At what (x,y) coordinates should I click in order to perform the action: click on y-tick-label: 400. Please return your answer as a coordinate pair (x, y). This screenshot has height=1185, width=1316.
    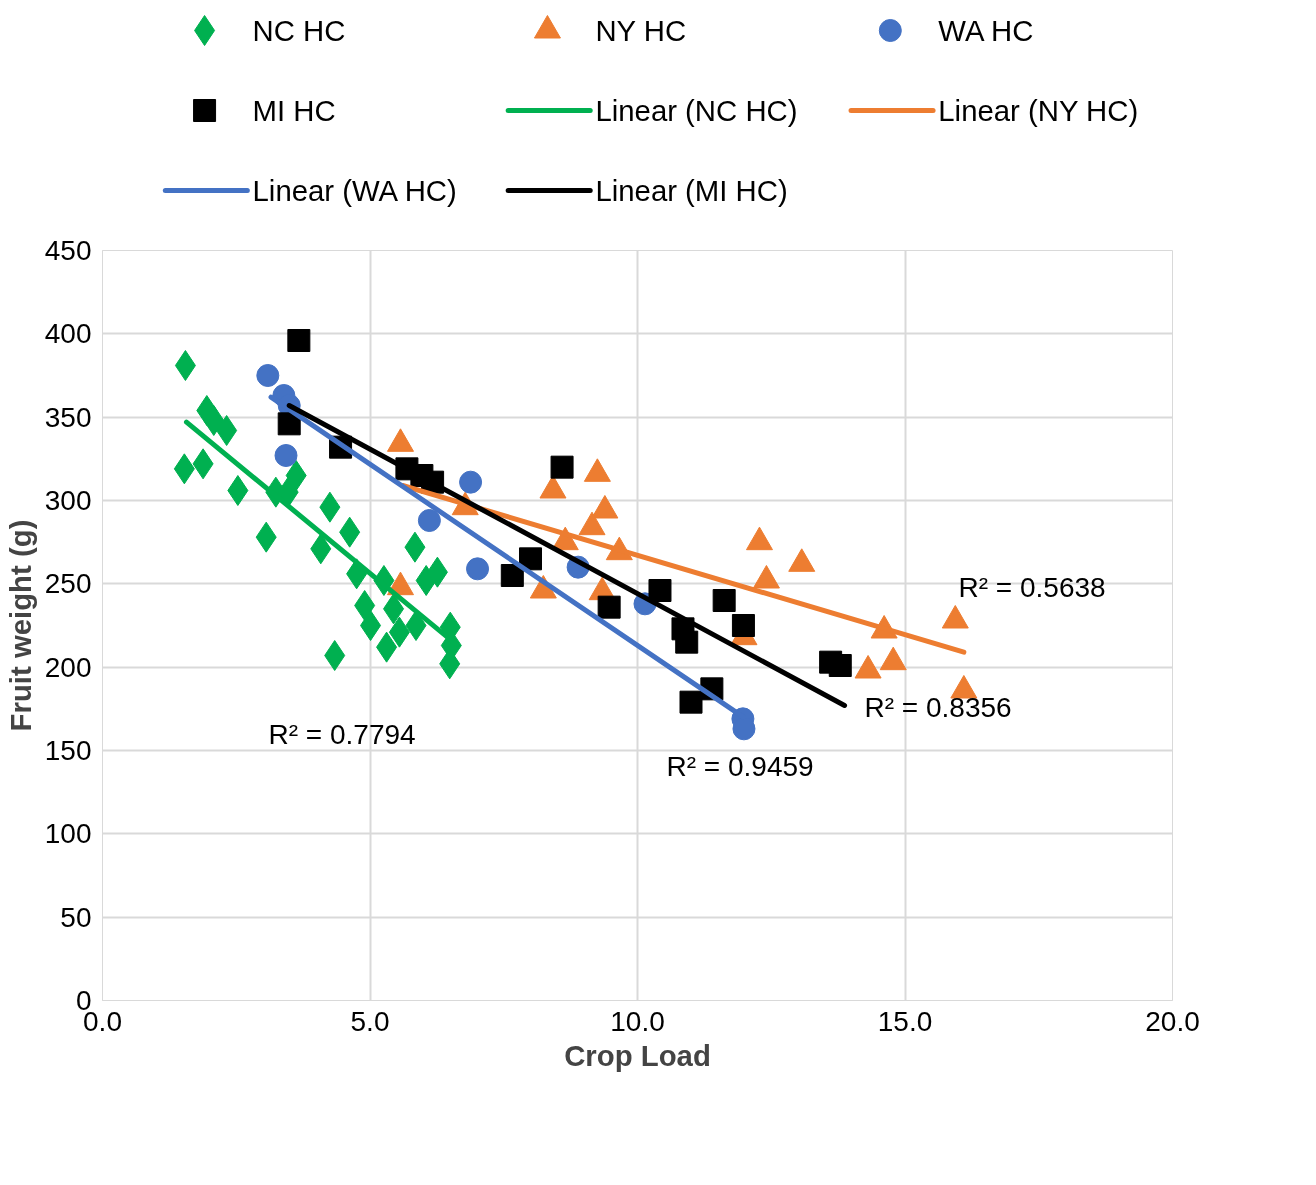
    Looking at the image, I should click on (68, 334).